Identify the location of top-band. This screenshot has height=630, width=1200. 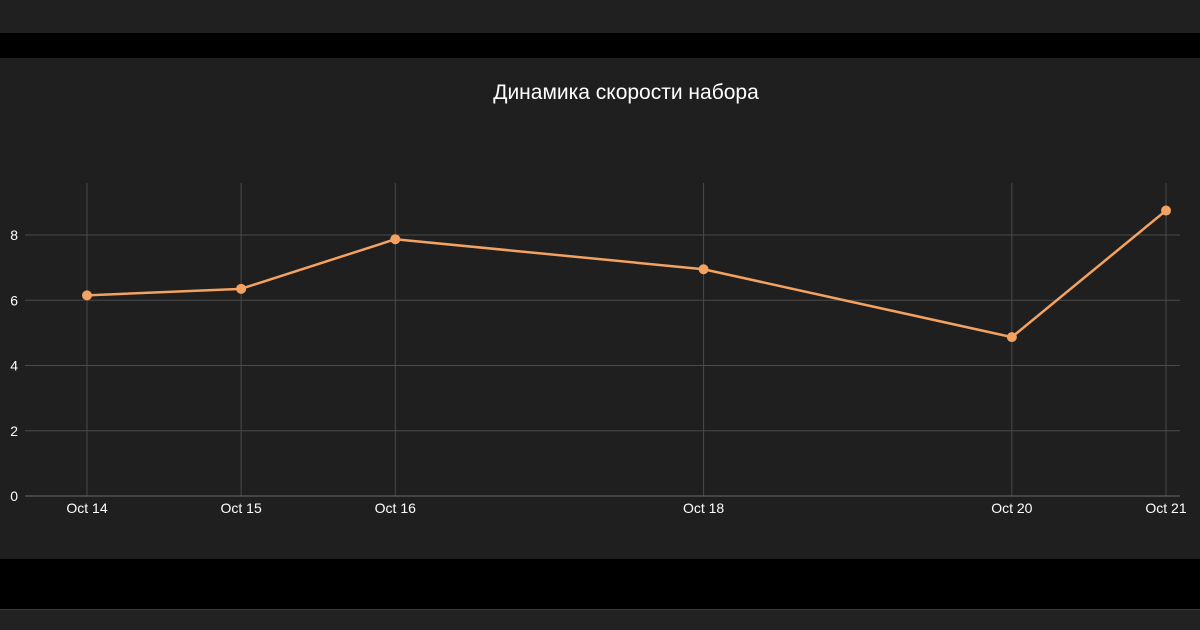
(600, 45).